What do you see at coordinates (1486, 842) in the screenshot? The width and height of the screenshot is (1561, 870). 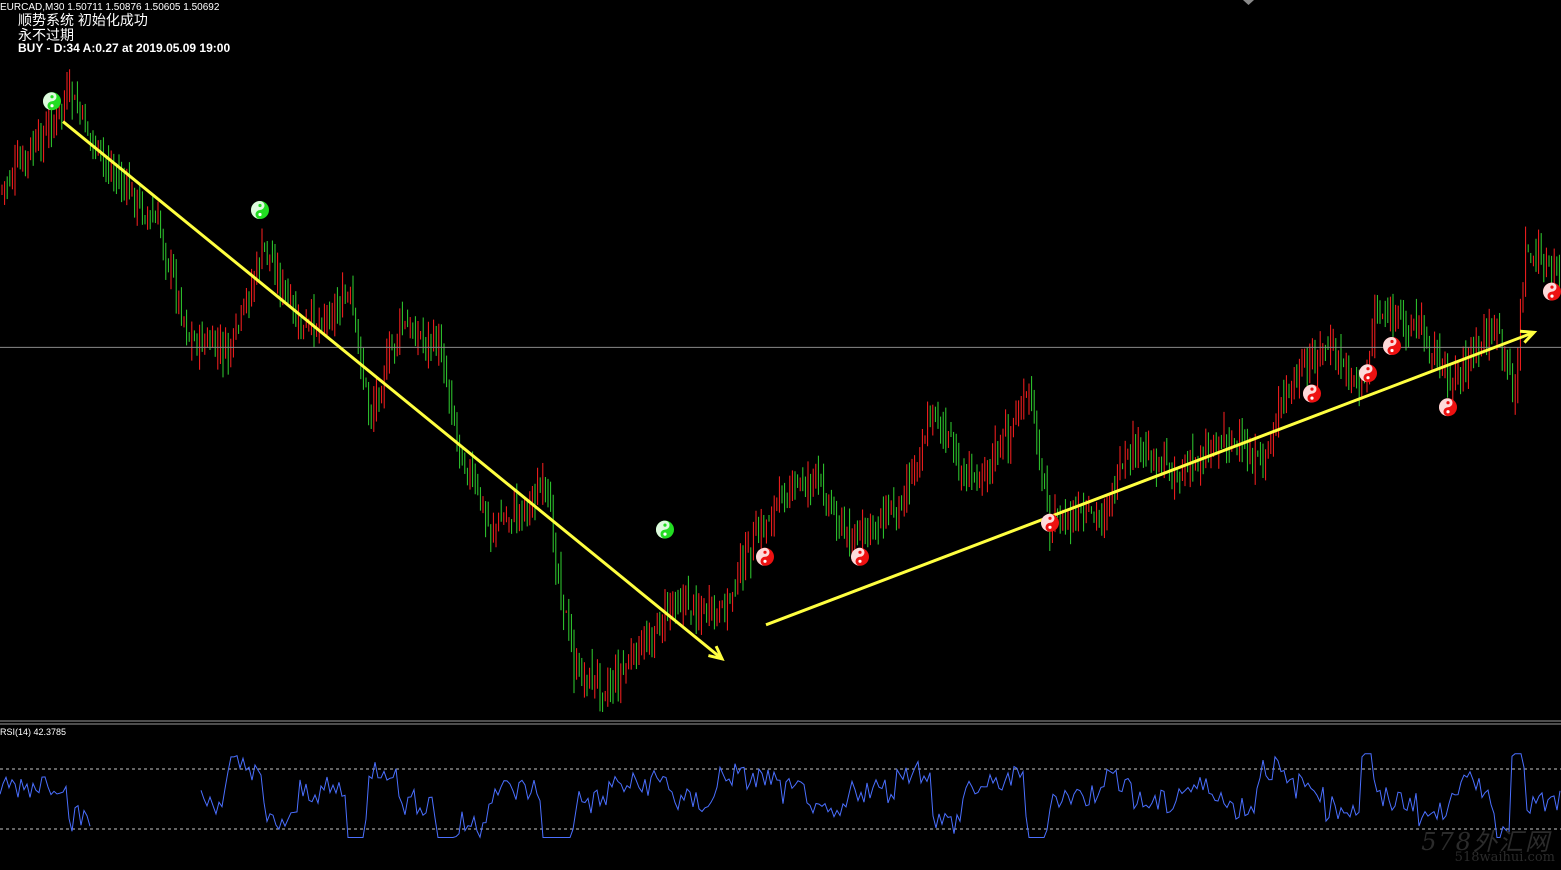 I see `watermark-logo: 578外汇网` at bounding box center [1486, 842].